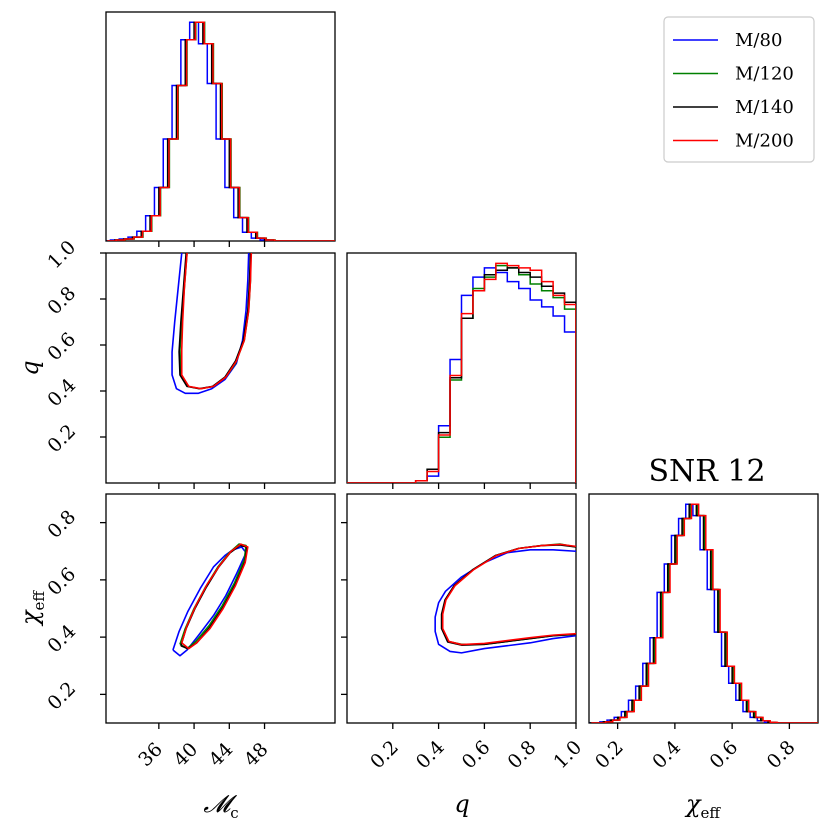 The image size is (830, 830). I want to click on panel-frame-chi, so click(703, 608).